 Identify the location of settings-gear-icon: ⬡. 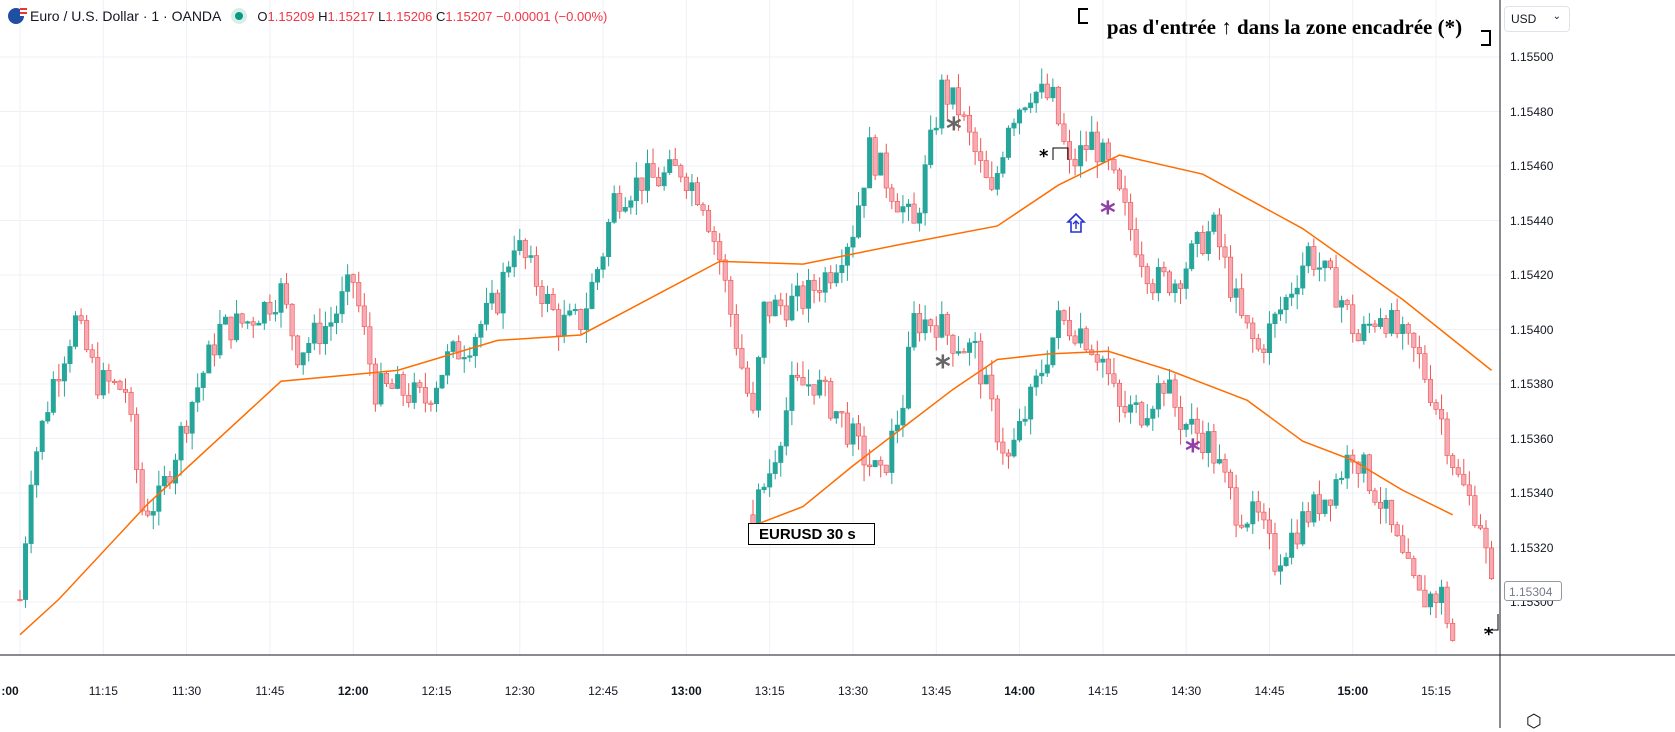
(1534, 721).